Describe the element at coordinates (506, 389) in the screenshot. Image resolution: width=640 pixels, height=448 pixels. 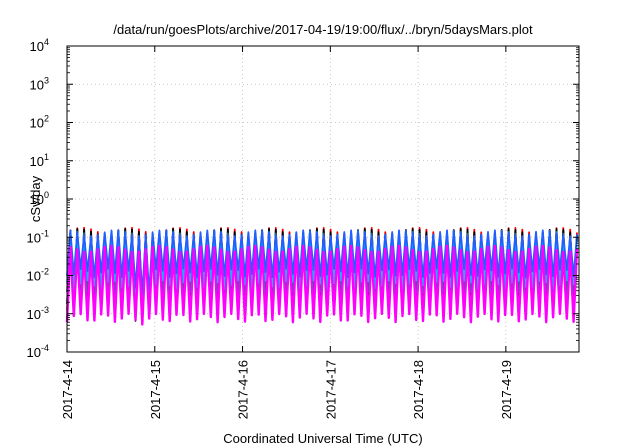
I see `x-tick-label: 2017-4-19` at that location.